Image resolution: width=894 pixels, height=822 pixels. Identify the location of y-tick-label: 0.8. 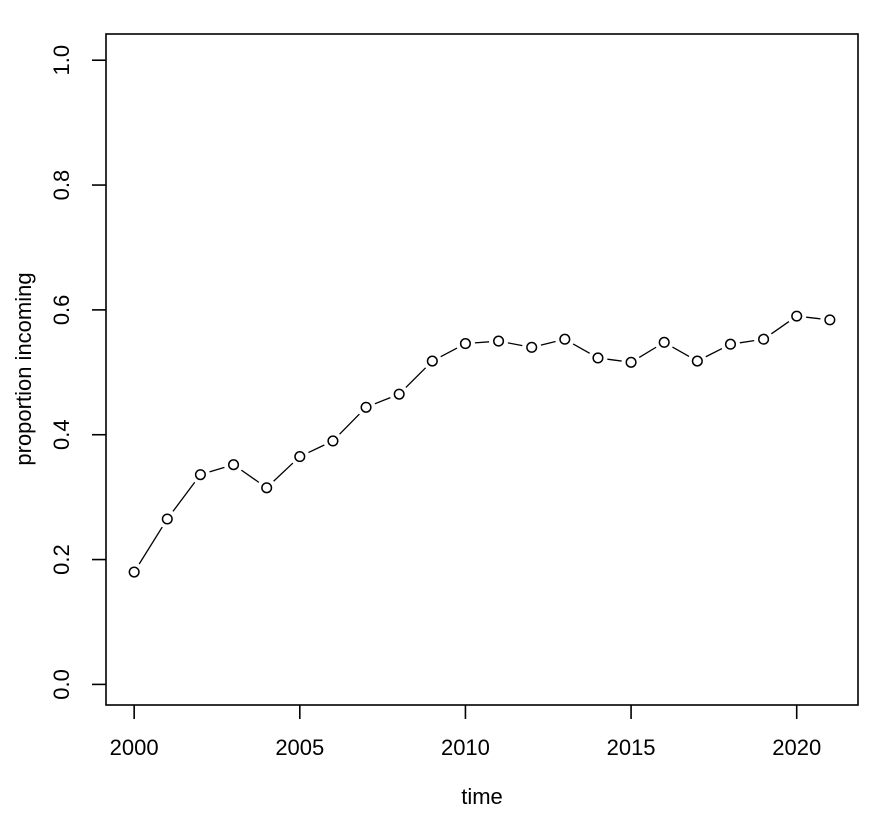
(61, 185).